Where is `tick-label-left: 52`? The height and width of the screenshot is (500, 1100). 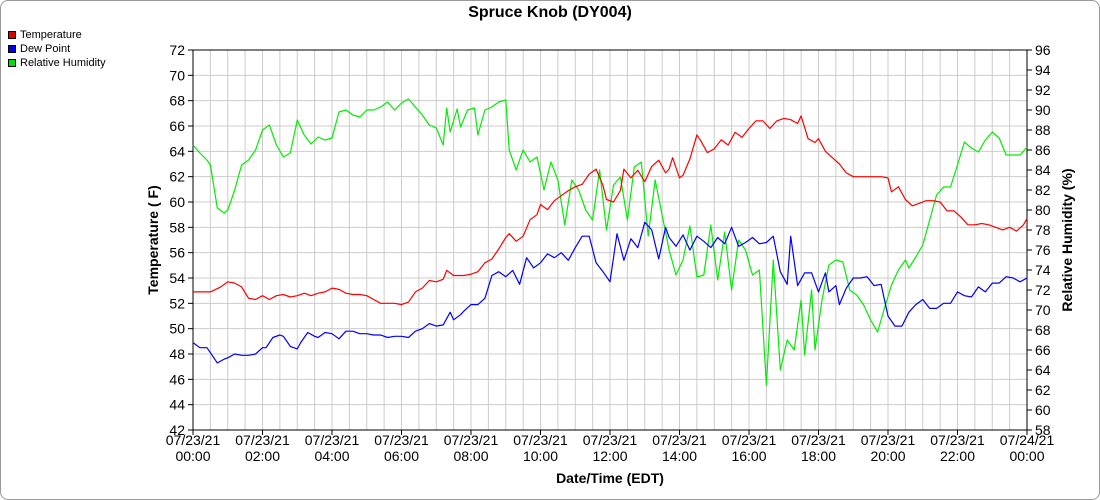 tick-label-left: 52 is located at coordinates (177, 303).